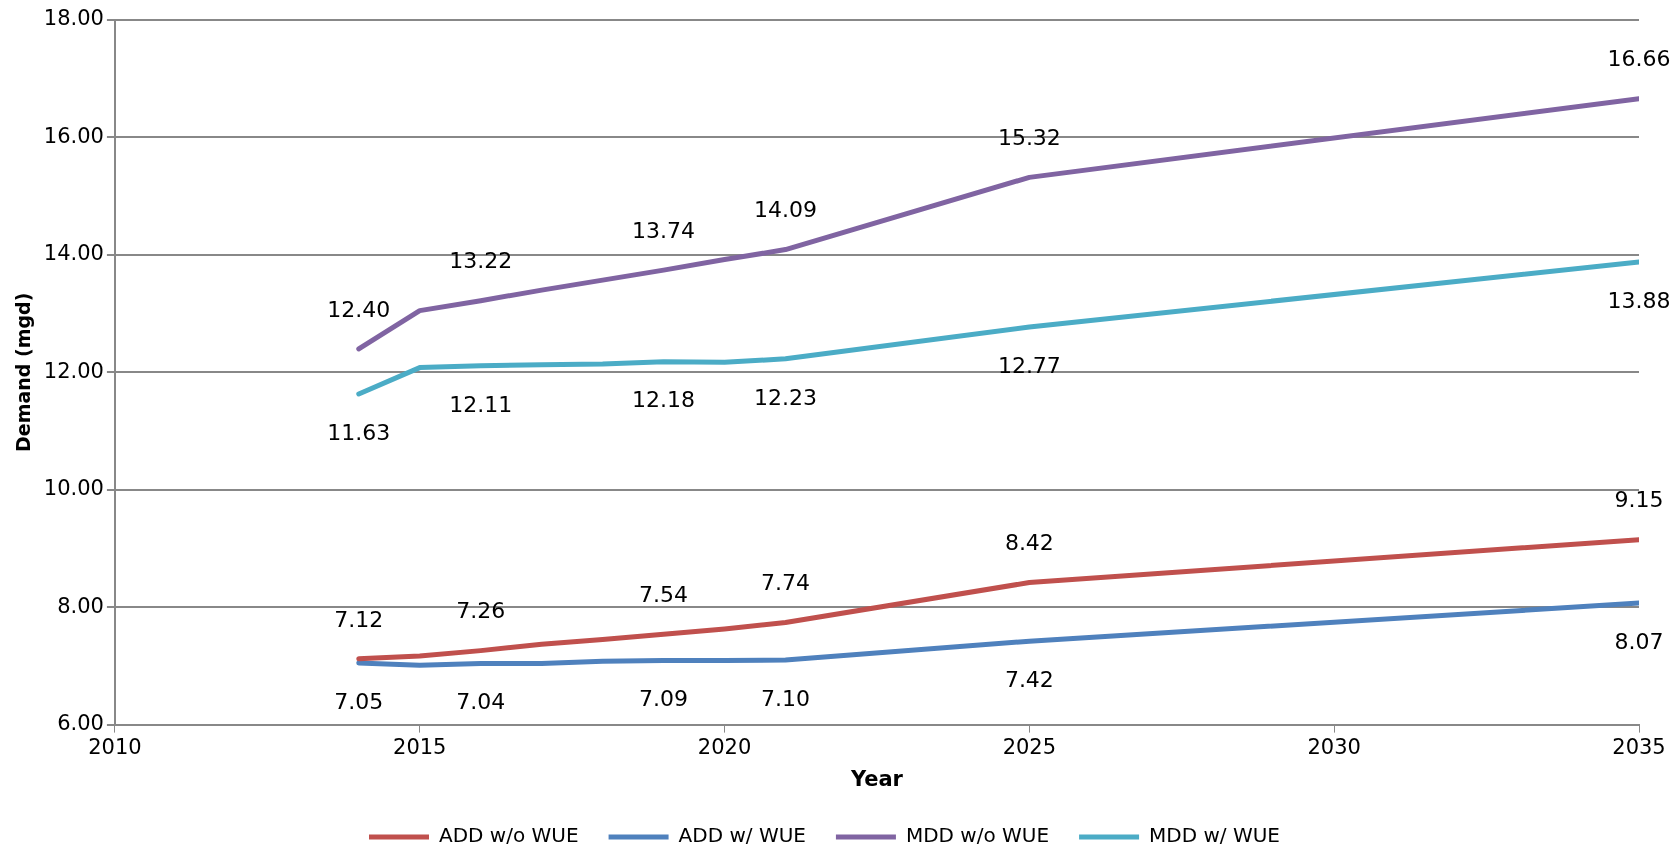 Image resolution: width=1679 pixels, height=867 pixels. I want to click on legend-label: ADD w/ WUE, so click(742, 835).